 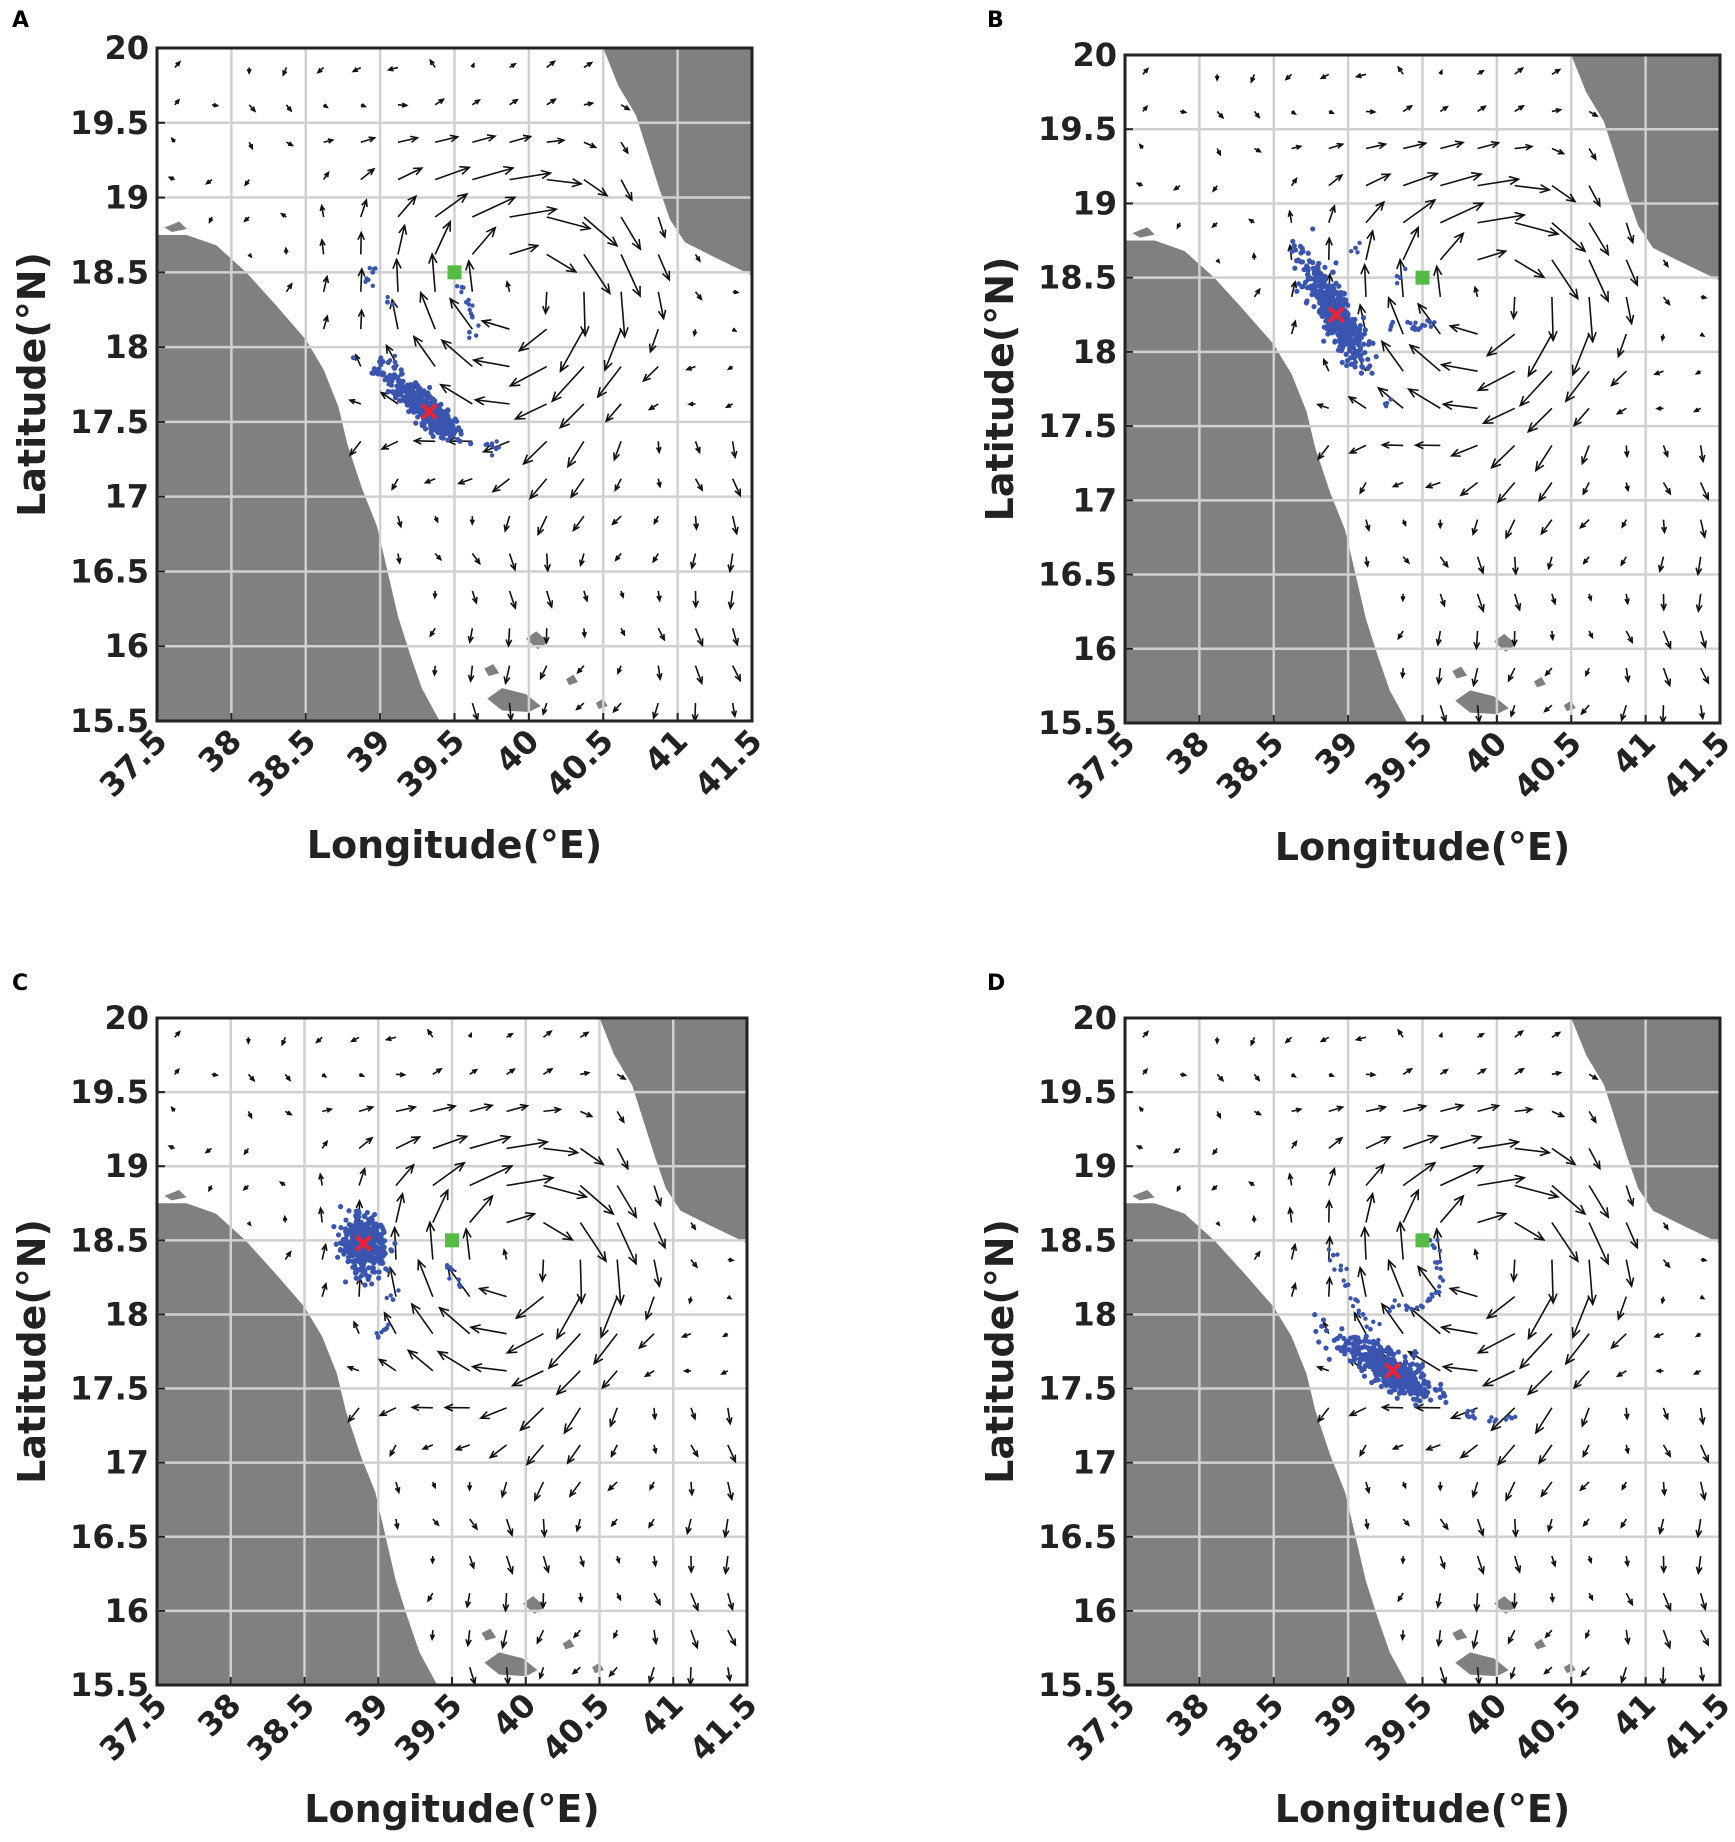 I want to click on x-tick-label: 39.5, so click(x=1398, y=765).